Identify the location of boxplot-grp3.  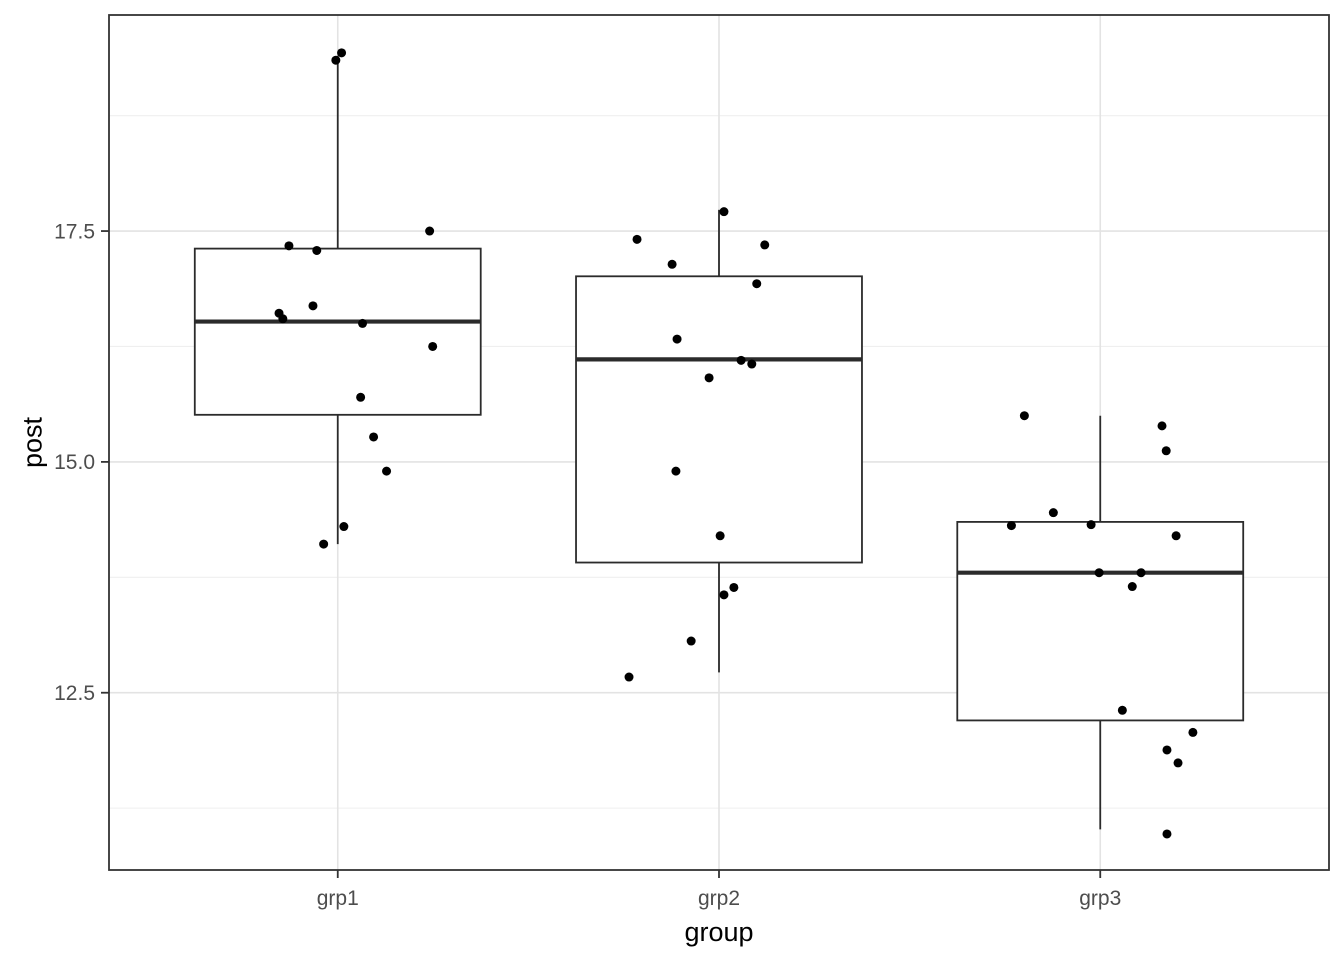
(1100, 622).